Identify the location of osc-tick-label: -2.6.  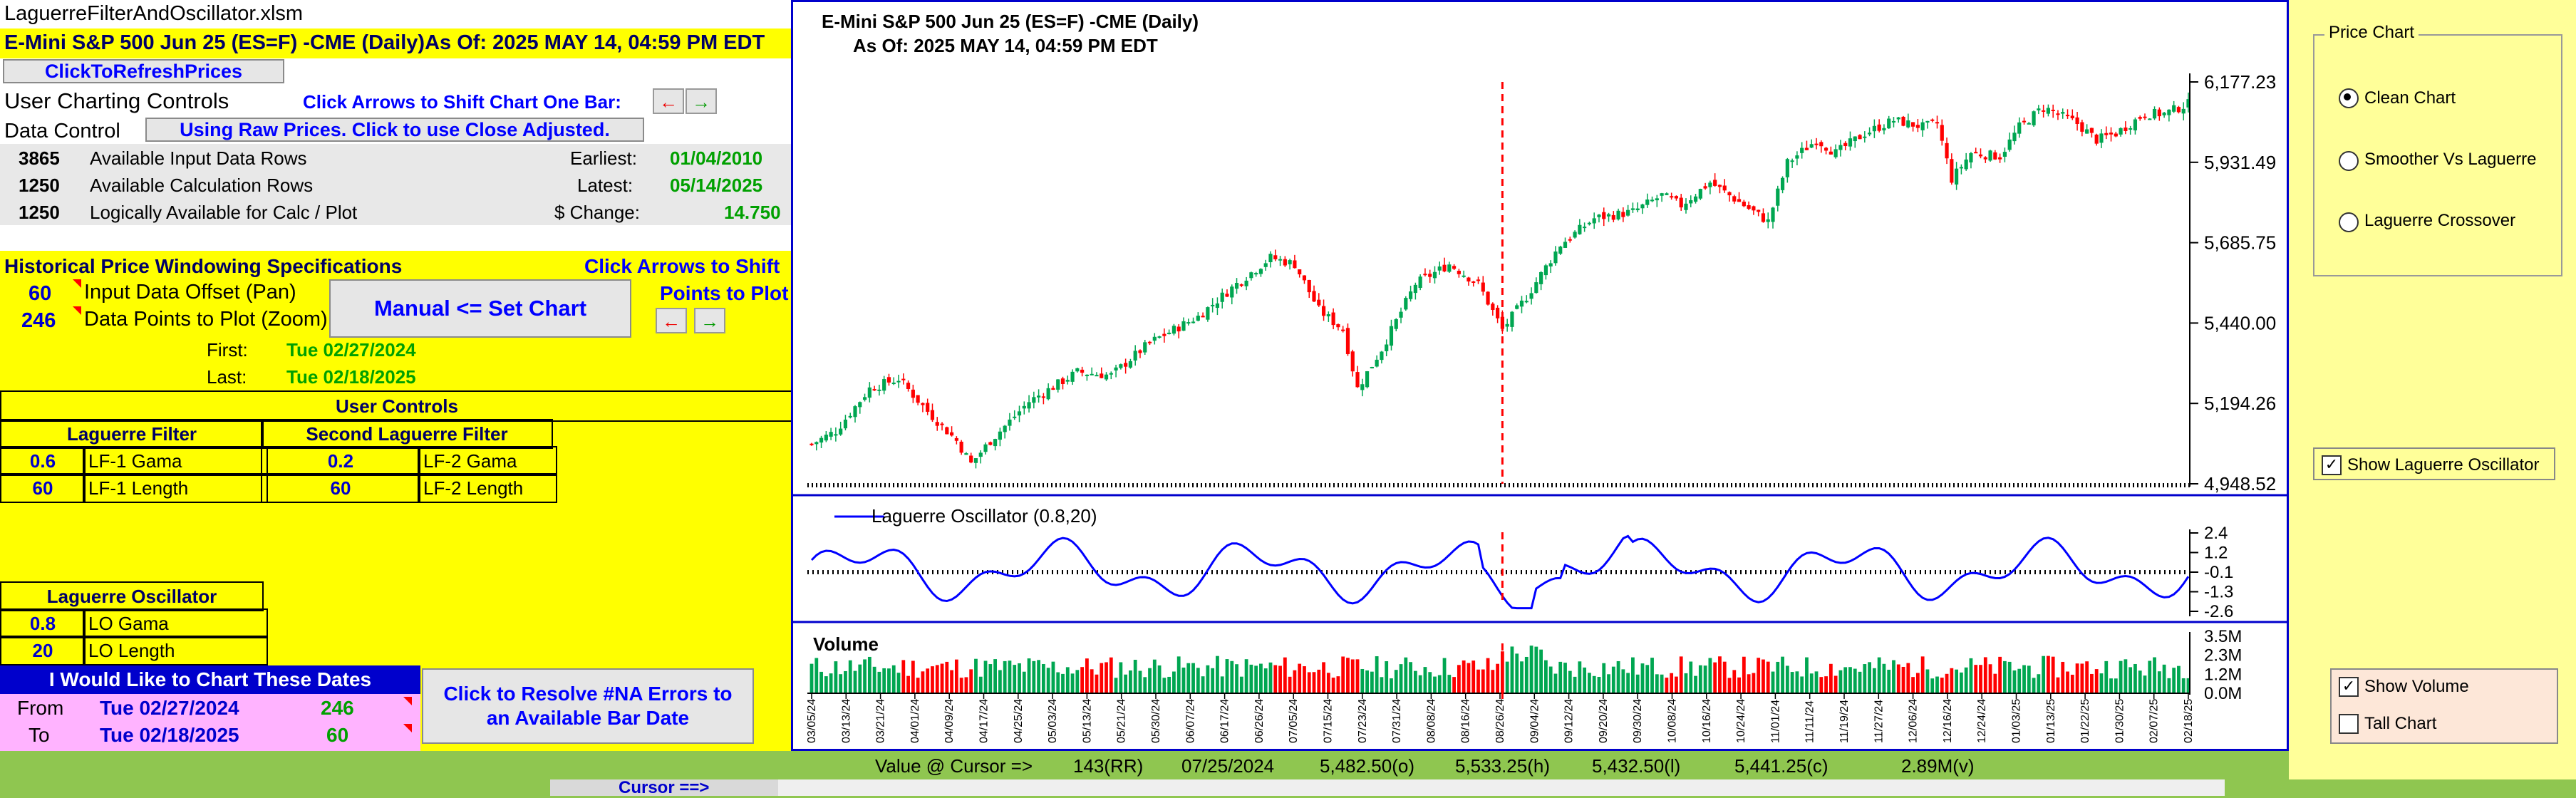
(2219, 611).